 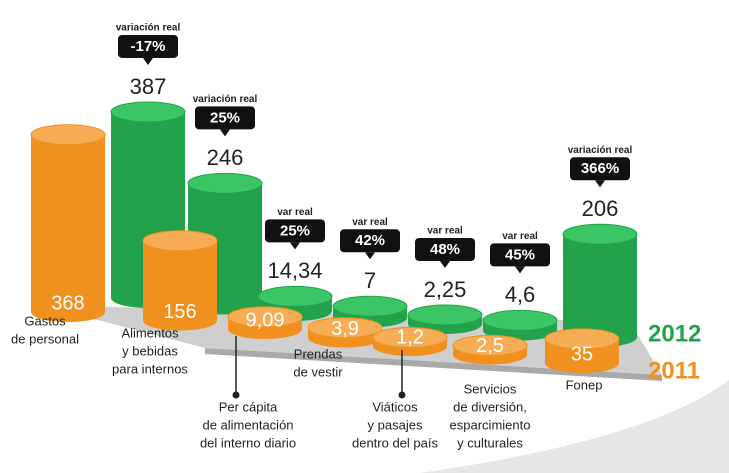 What do you see at coordinates (67, 303) in the screenshot?
I see `value-label: 368` at bounding box center [67, 303].